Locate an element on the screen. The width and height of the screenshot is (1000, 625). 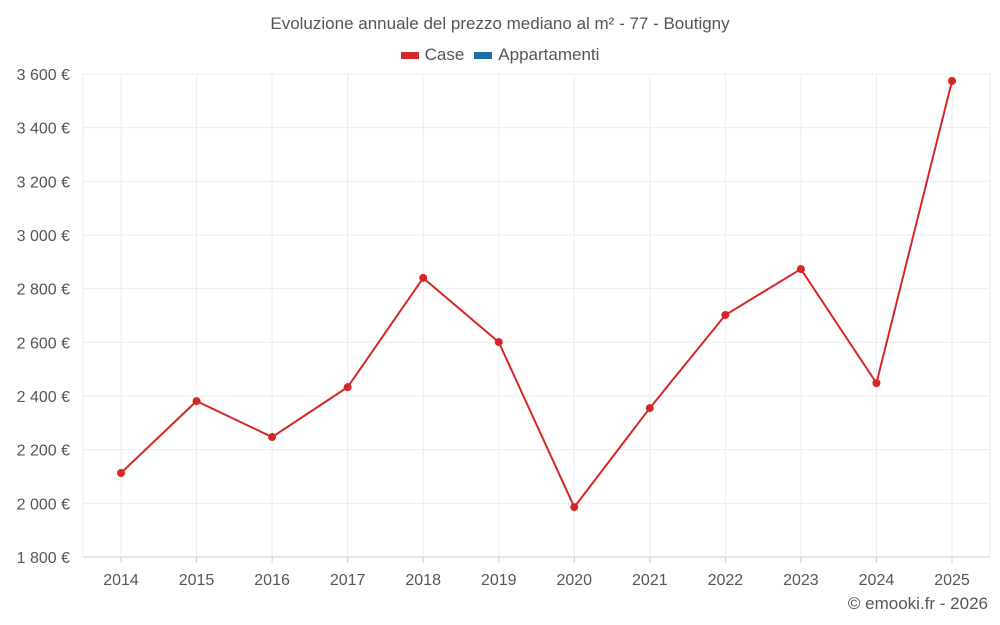
legend-item-case: Case is located at coordinates (432, 55).